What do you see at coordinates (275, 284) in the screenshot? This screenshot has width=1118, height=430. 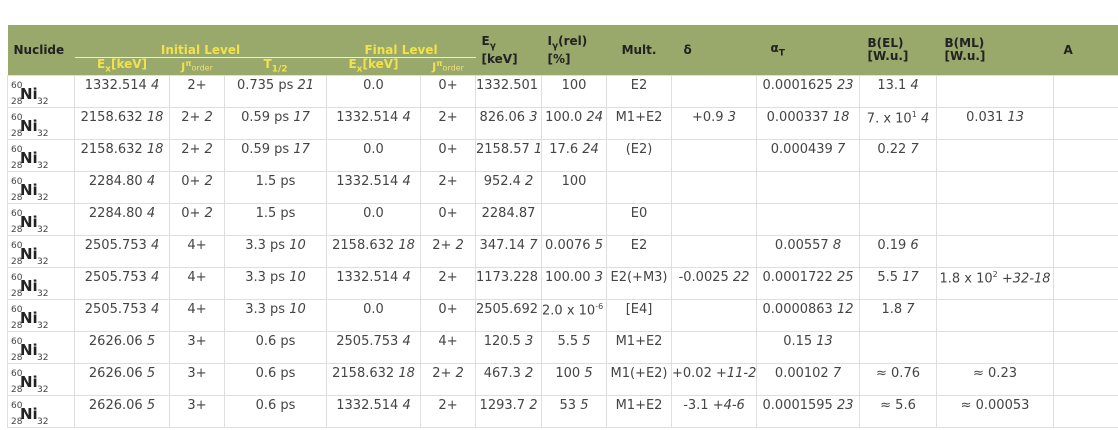 I see `half-life-cell: 3.3 ps 10` at bounding box center [275, 284].